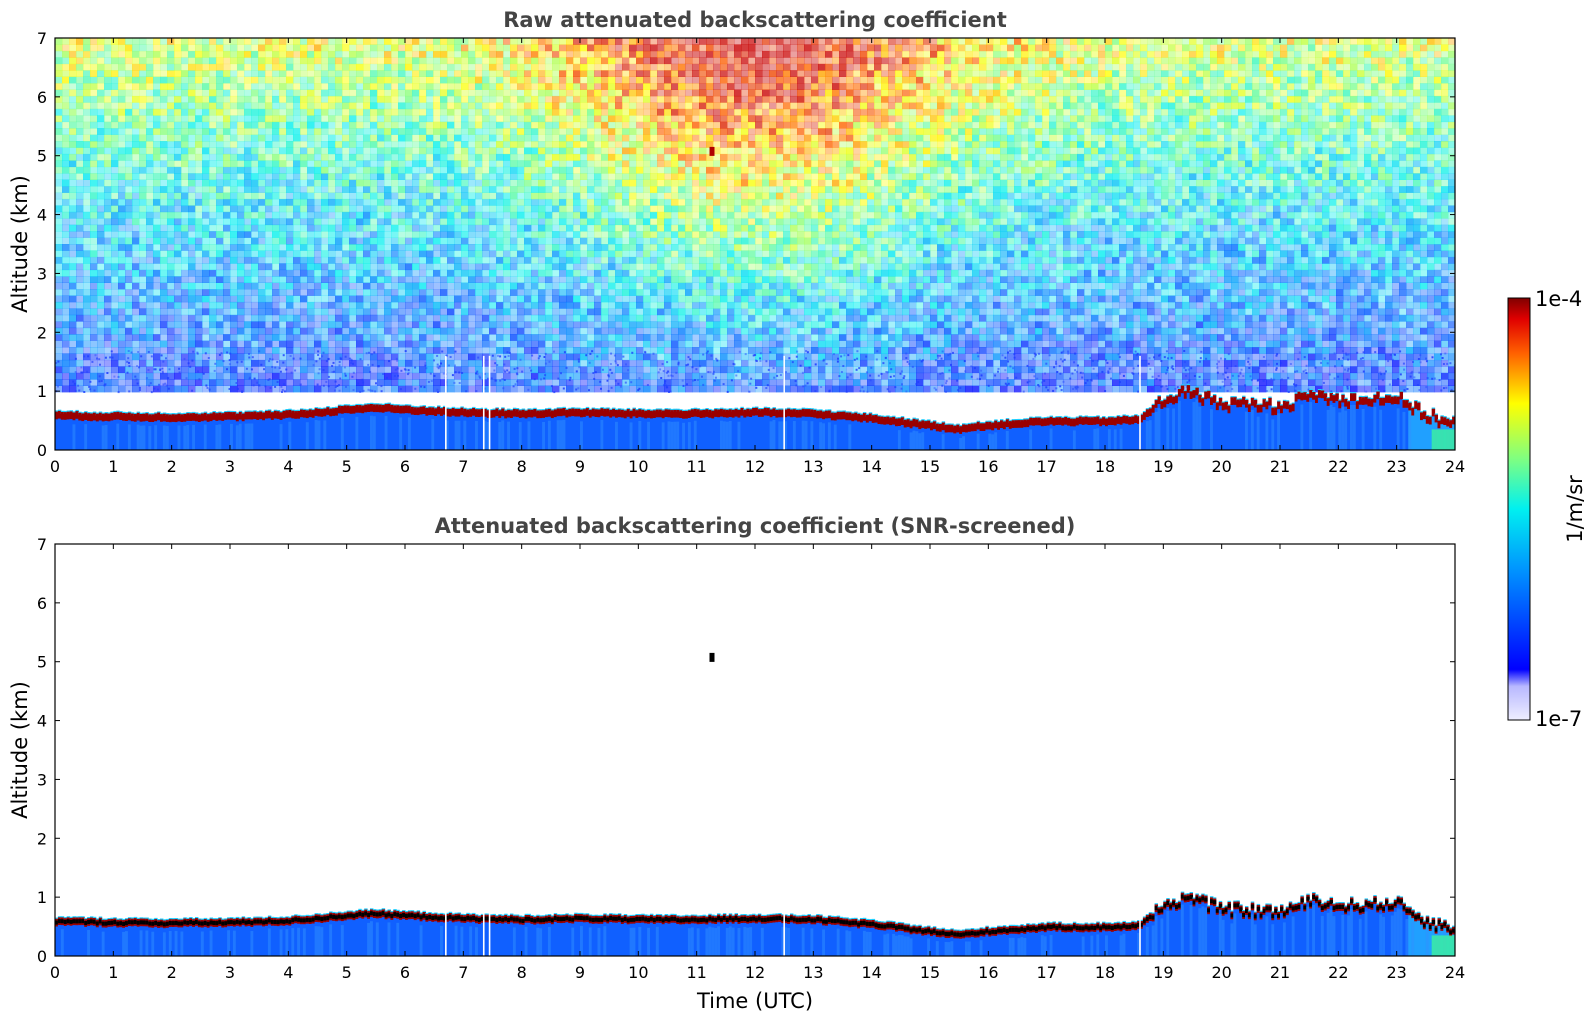 This screenshot has height=1020, width=1595. Describe the element at coordinates (754, 1001) in the screenshot. I see `panel-screened-xlabel: Time (UTC)` at that location.